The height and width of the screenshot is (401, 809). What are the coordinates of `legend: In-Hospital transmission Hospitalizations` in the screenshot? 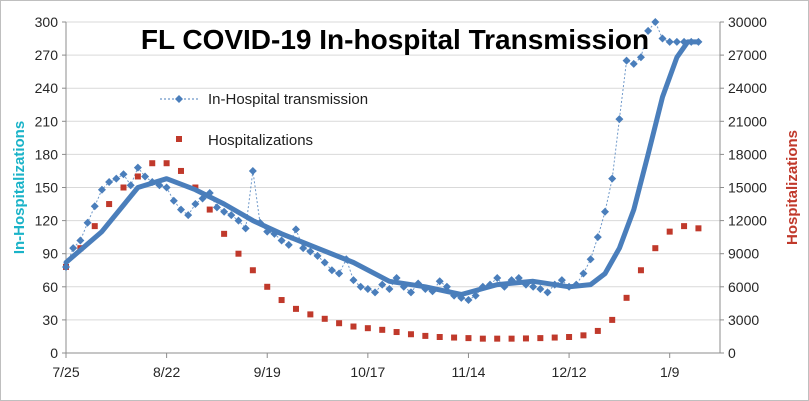 It's located at (264, 120).